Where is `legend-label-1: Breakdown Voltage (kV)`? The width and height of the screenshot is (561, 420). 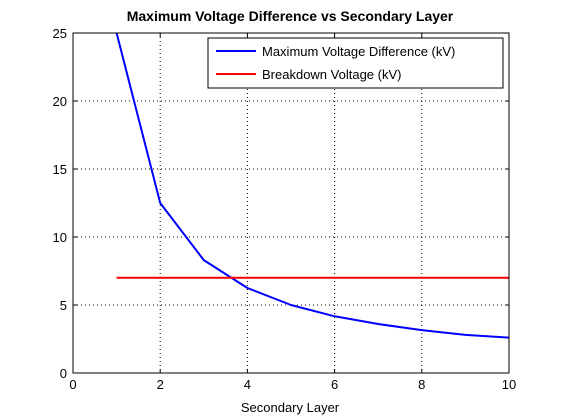
legend-label-1: Breakdown Voltage (kV) is located at coordinates (331, 74).